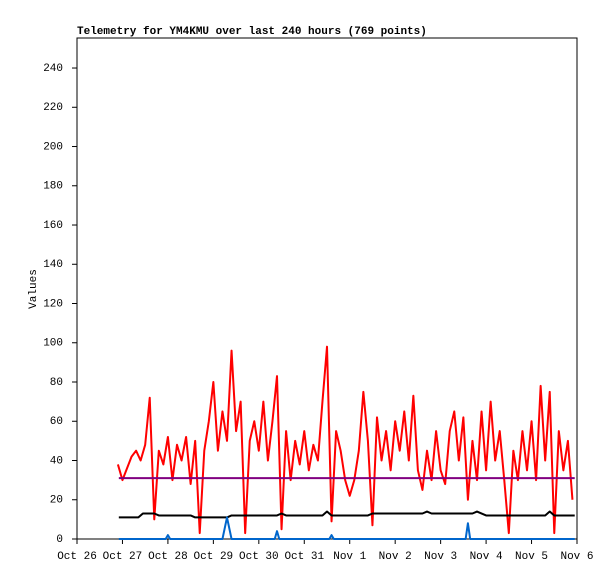  I want to click on y-tick-label: 240, so click(53, 69).